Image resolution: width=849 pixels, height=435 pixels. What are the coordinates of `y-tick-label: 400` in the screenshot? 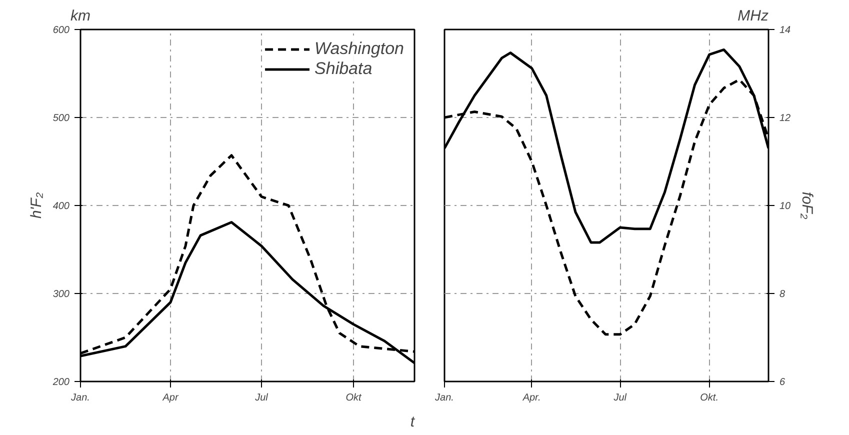 It's located at (61, 206).